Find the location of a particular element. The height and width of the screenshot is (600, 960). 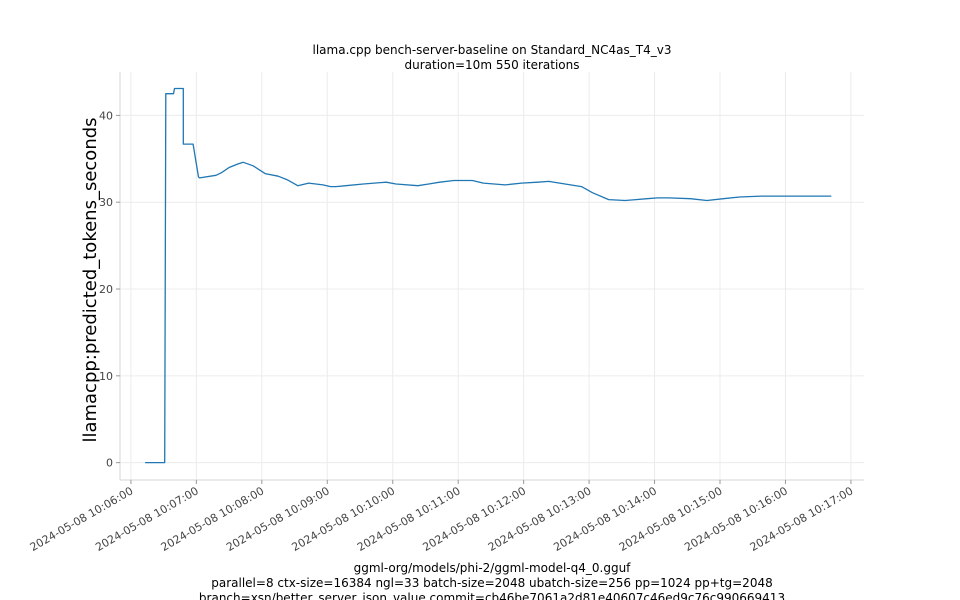

chart-subtitle: duration=10m 550 iterations is located at coordinates (492, 65).